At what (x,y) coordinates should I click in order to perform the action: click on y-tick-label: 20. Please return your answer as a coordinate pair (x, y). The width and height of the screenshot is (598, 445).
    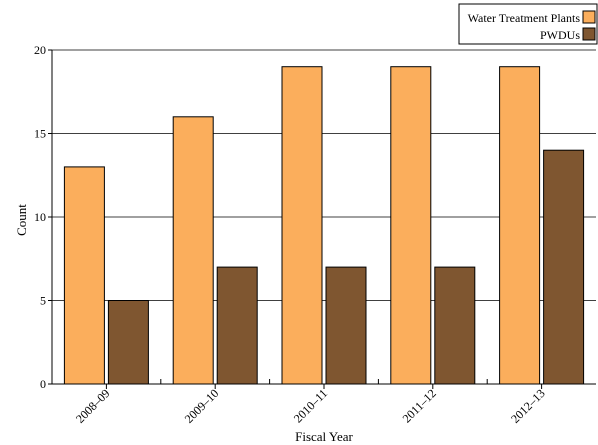
    Looking at the image, I should click on (40, 50).